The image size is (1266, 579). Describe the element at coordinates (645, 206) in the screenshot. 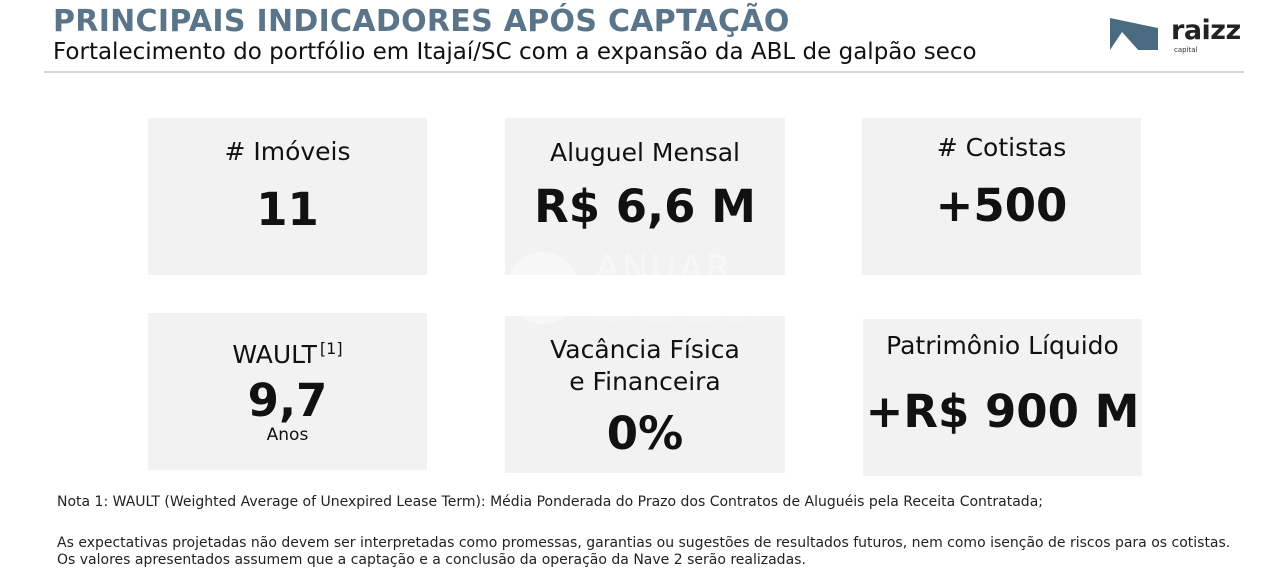

I see `indicator-value: R$ 6,6 M` at that location.